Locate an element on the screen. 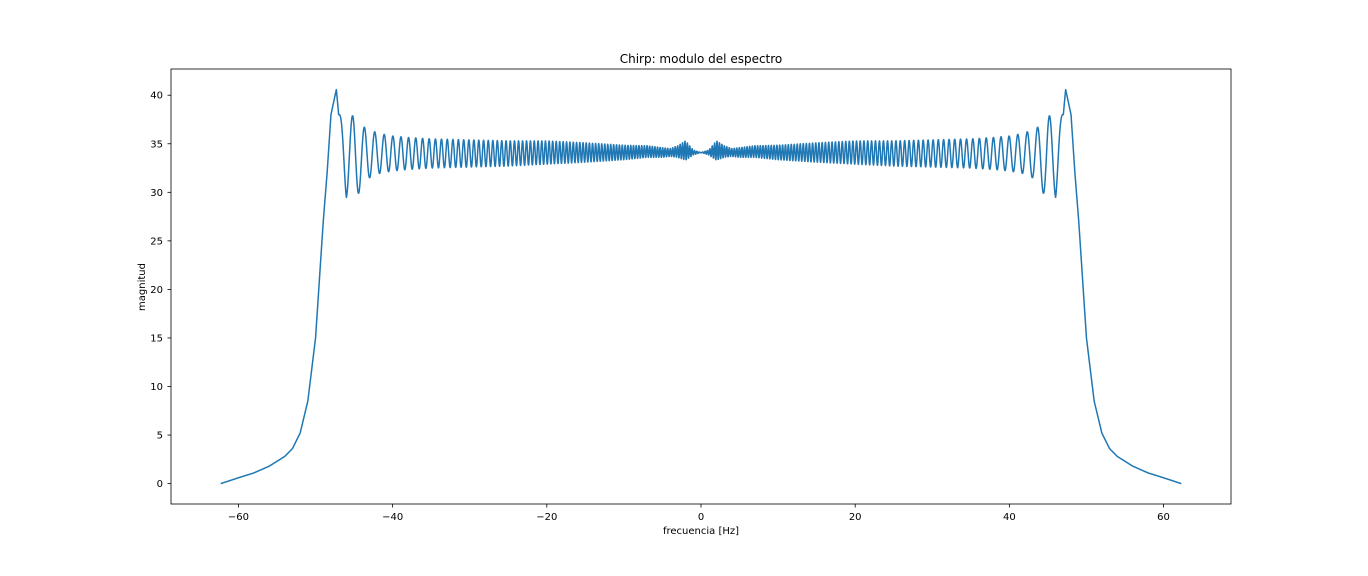 This screenshot has width=1368, height=576. y-tick-label: 10 is located at coordinates (156, 387).